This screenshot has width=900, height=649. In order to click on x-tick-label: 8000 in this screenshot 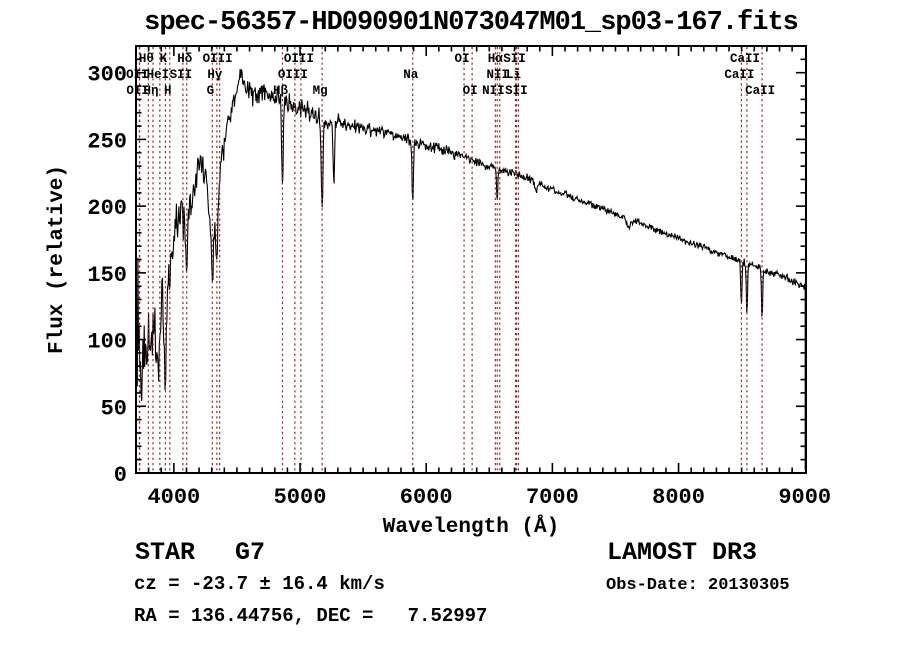, I will do `click(678, 497)`.